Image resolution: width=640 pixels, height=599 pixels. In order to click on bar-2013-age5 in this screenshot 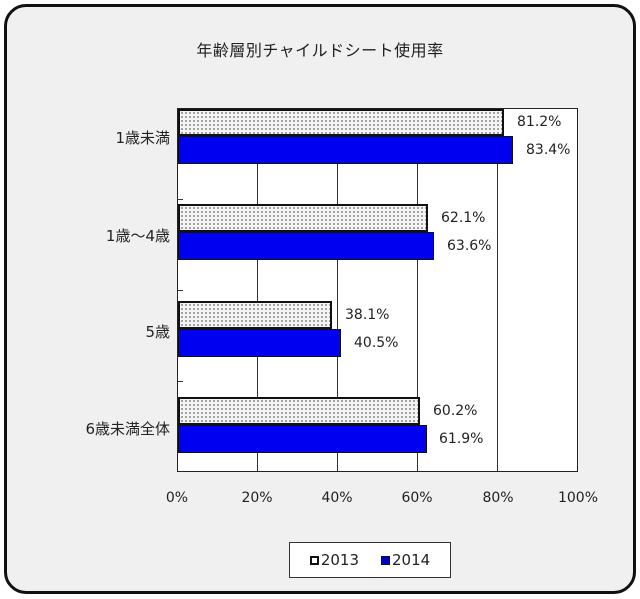, I will do `click(255, 315)`.